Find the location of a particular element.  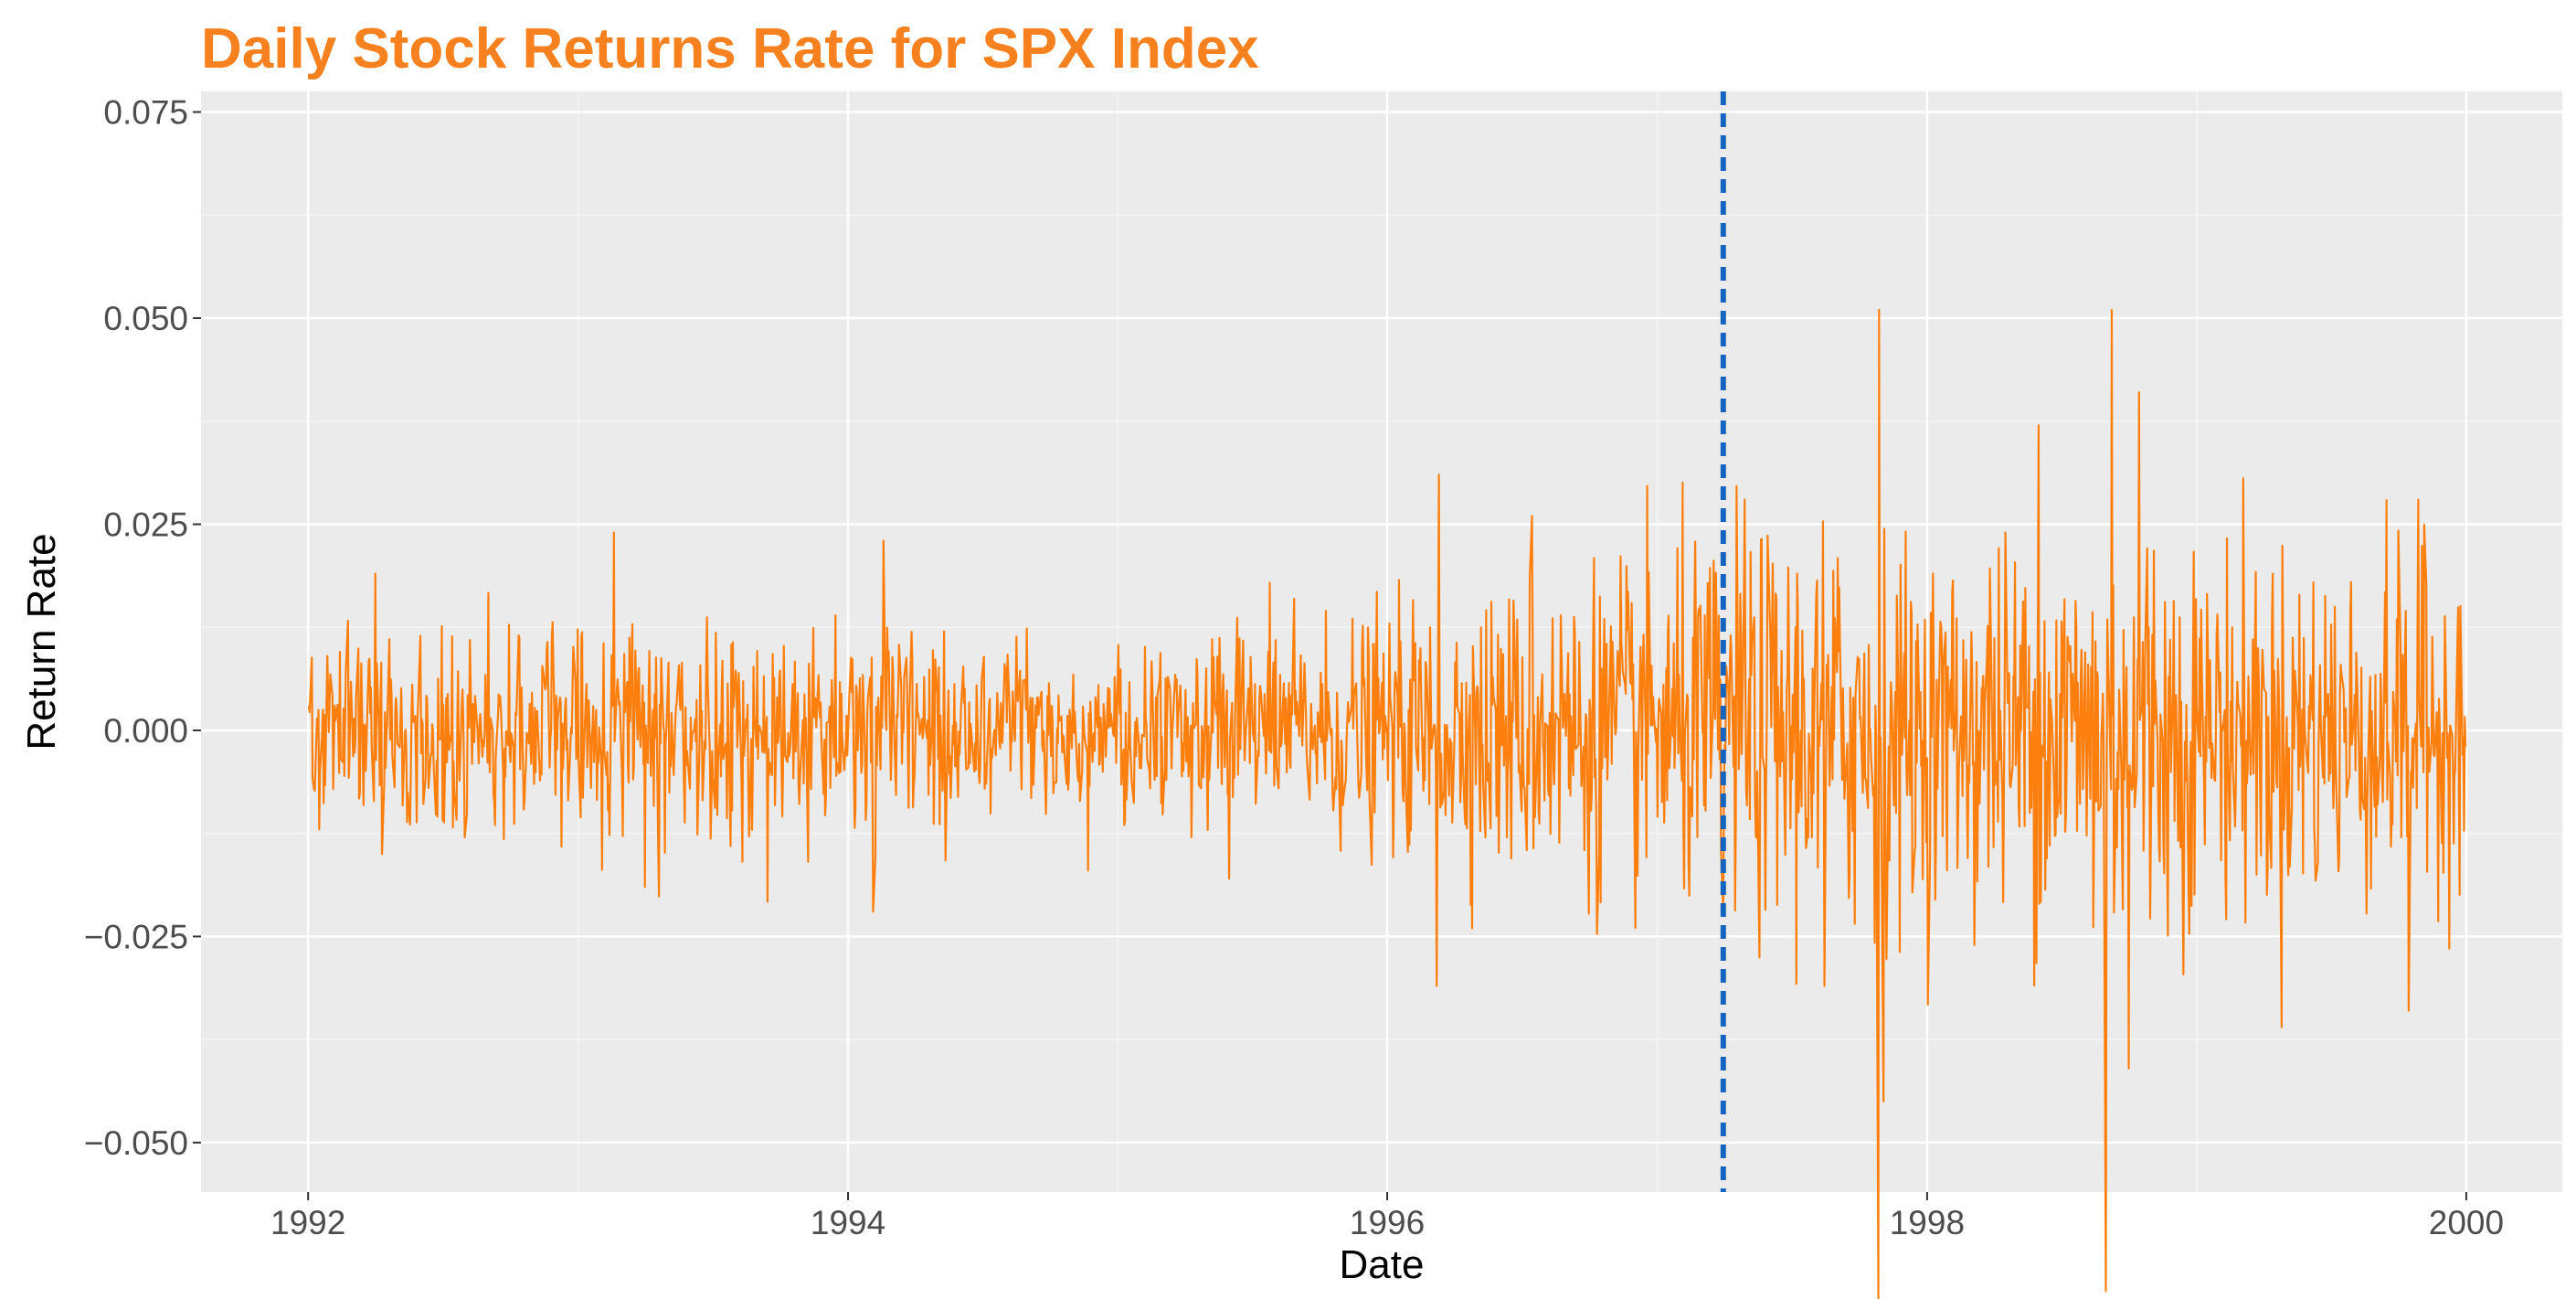

y-tick-labels: 0.075 0.050 0.025 0.000 −0.025 −0.050 is located at coordinates (136, 628).